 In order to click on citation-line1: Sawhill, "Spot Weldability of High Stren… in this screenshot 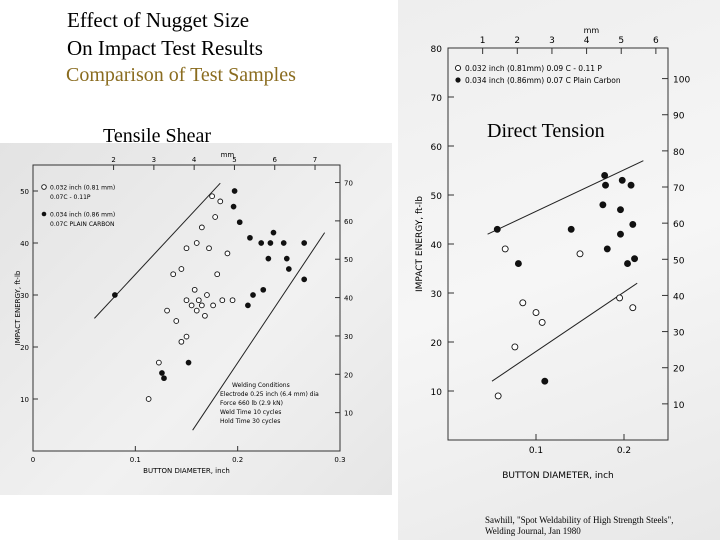, I will do `click(579, 520)`.